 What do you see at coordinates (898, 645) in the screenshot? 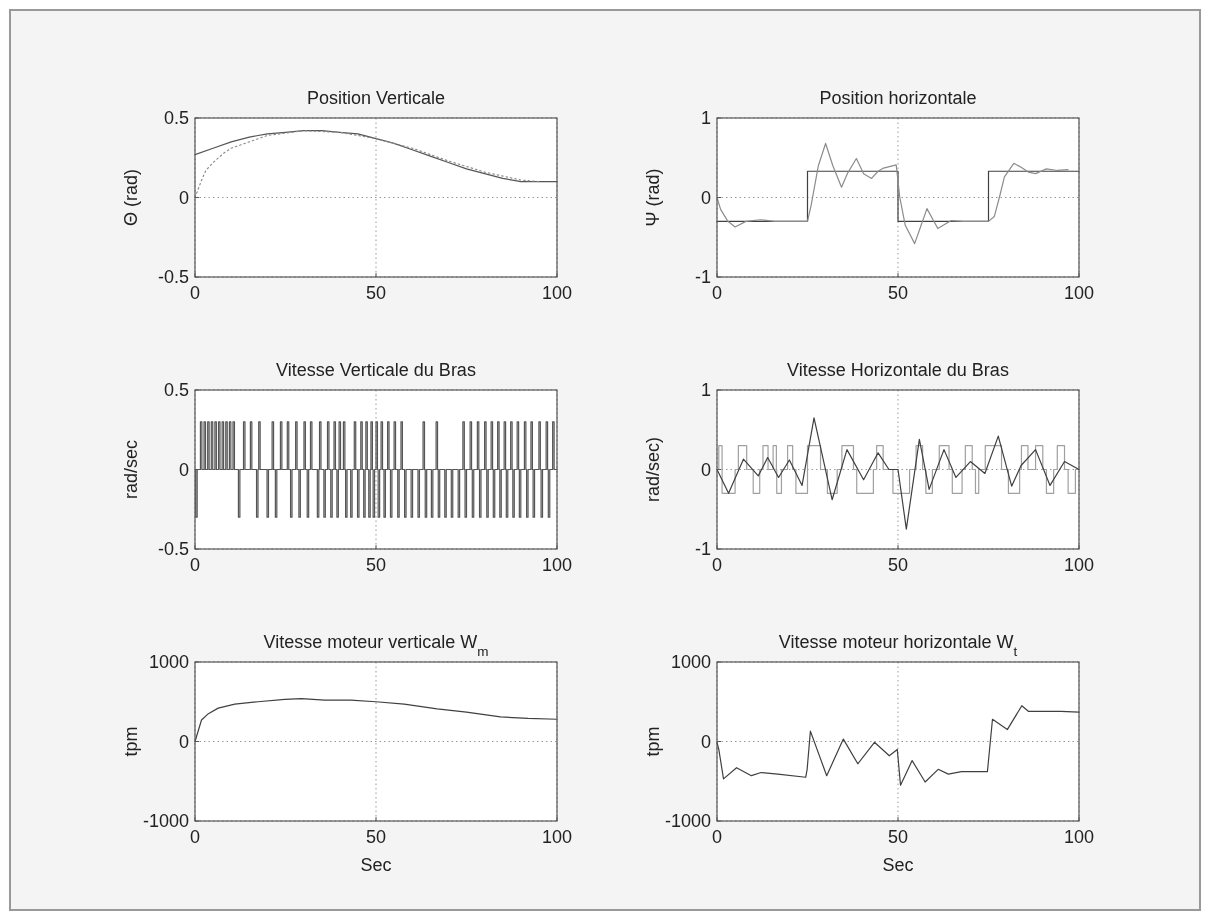
I see `chart-title: Vitesse moteur horizontale W$_{t}$` at bounding box center [898, 645].